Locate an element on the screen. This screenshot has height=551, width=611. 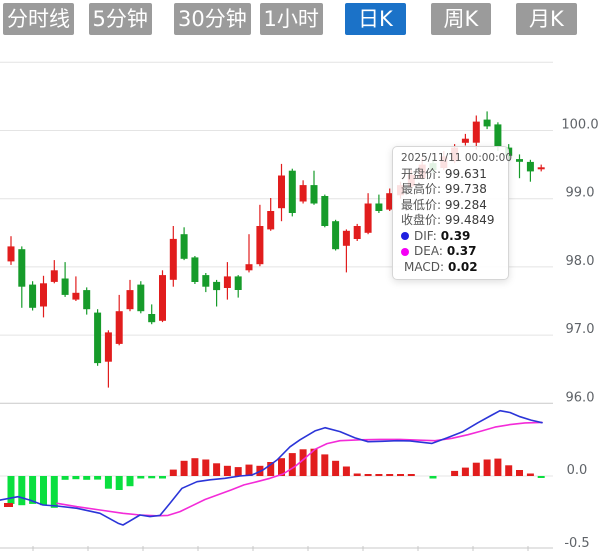
dea-line is located at coordinates (299, 469).